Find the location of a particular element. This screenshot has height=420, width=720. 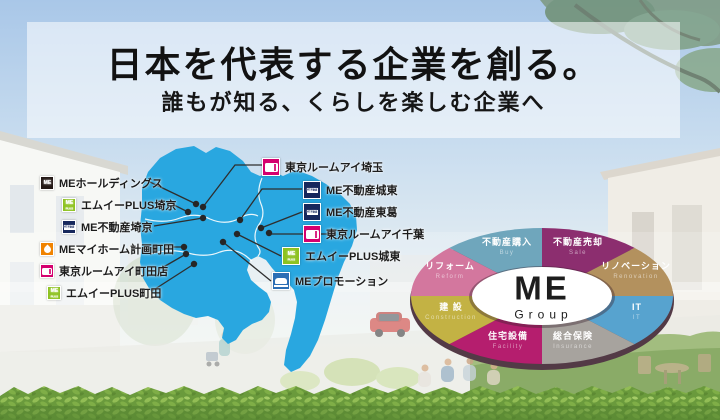

company-name: MEホールディングス is located at coordinates (111, 184).